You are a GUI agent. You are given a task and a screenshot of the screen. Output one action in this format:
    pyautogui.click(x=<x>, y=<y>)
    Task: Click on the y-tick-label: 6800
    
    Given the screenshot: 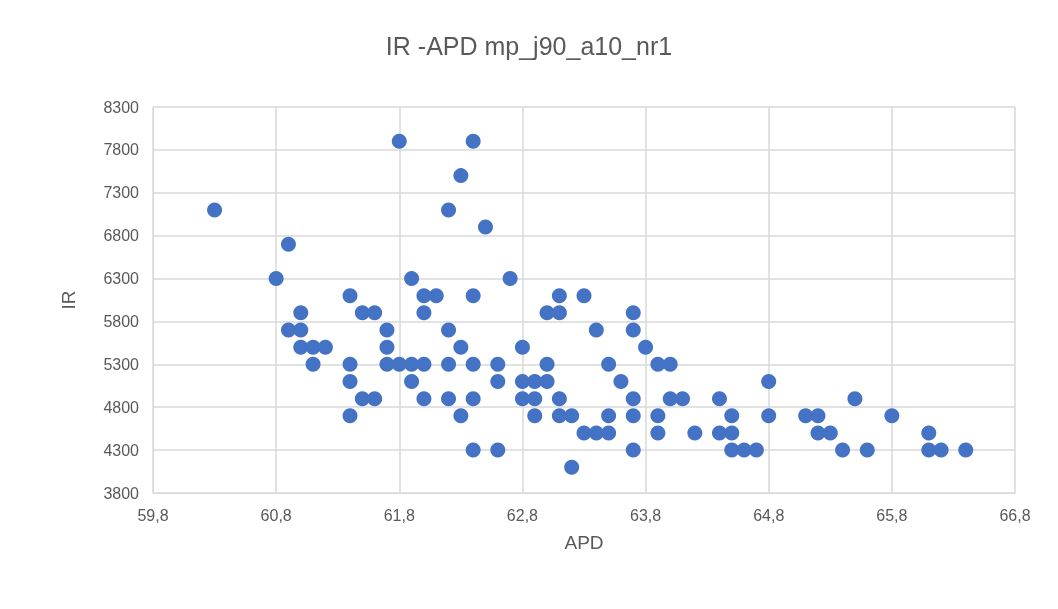 What is the action you would take?
    pyautogui.click(x=121, y=236)
    